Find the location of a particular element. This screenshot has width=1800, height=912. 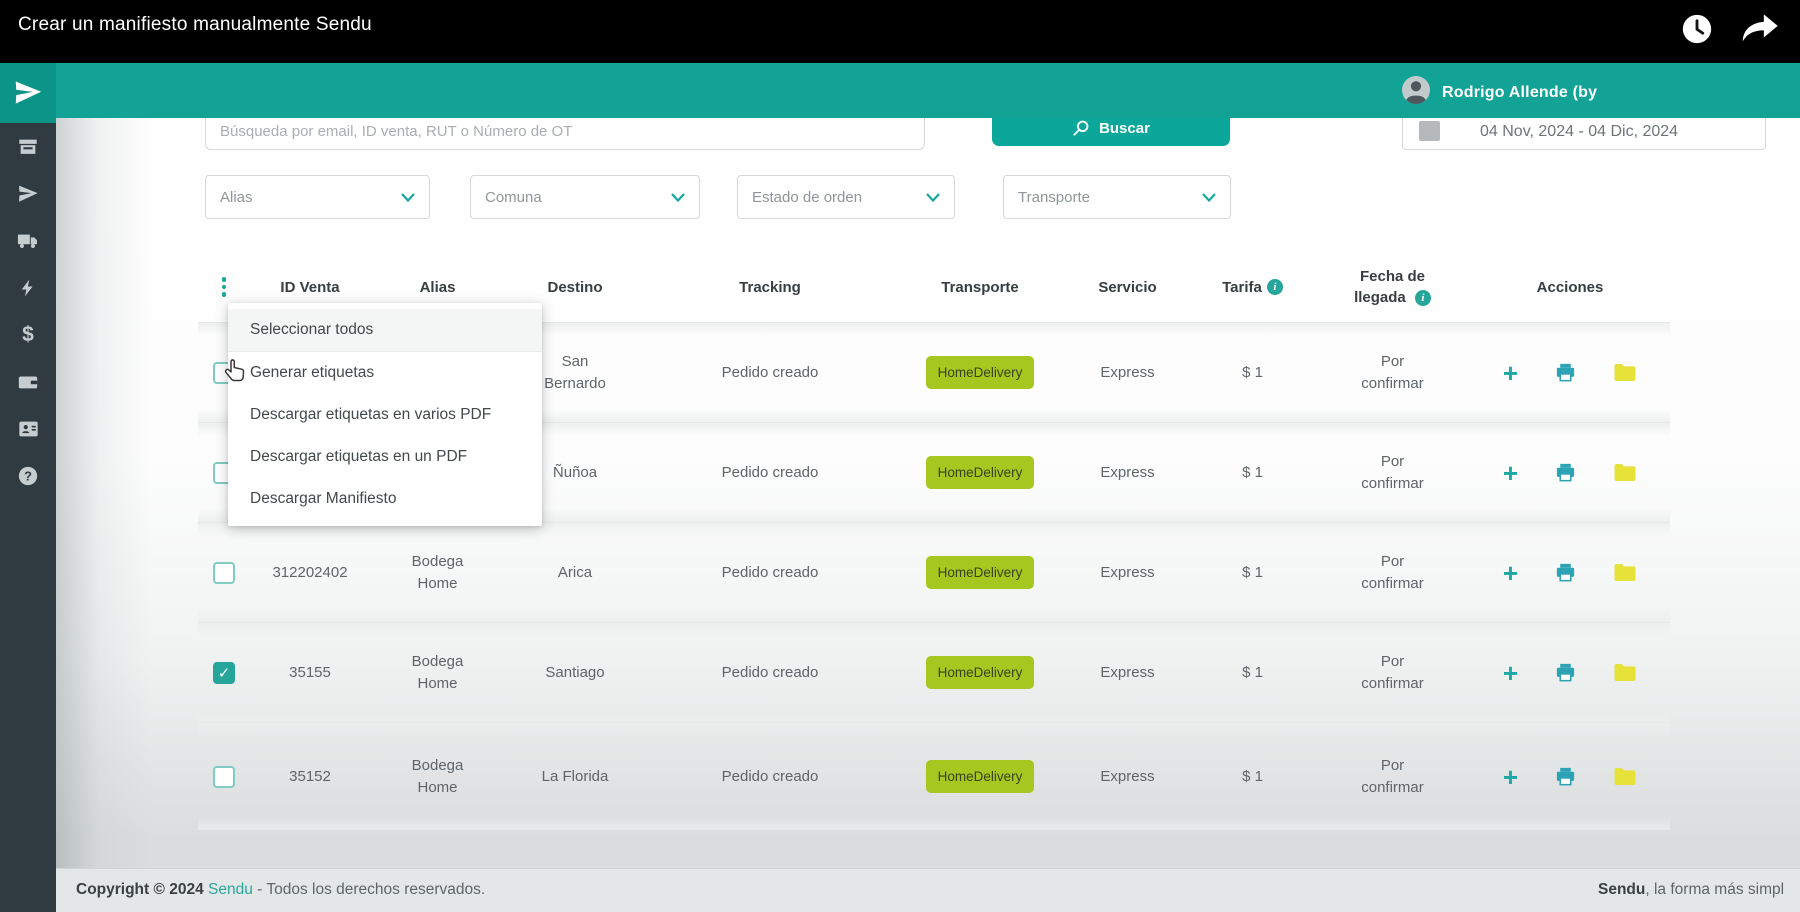

contacts-icon is located at coordinates (28, 428).